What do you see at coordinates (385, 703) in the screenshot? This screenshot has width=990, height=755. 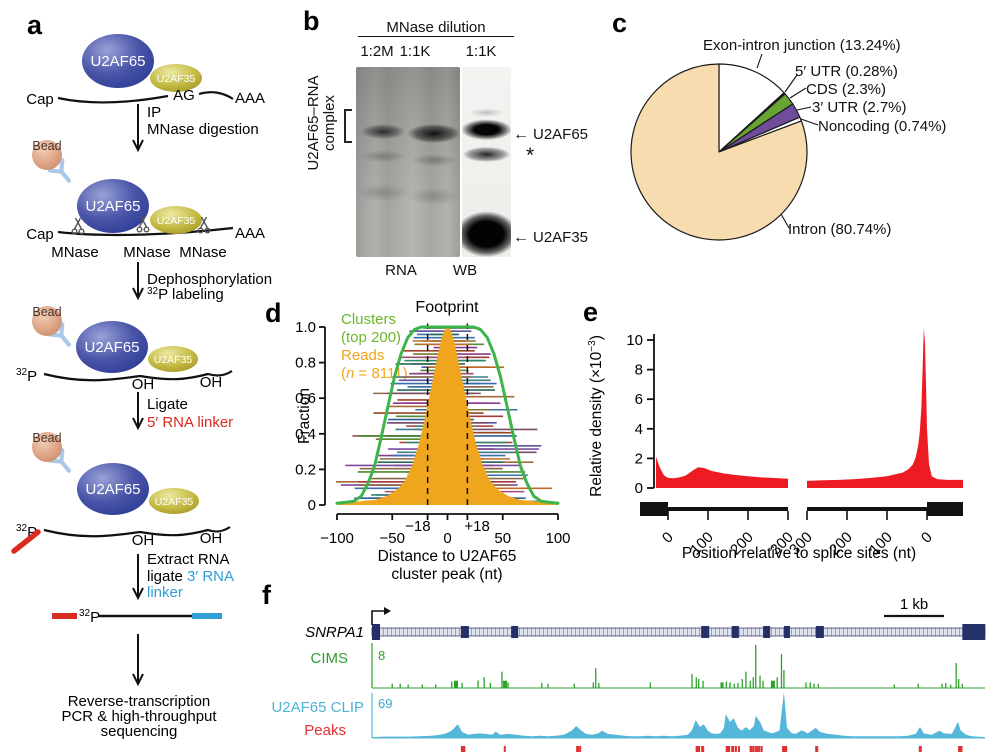 I see `clip-max-value: 69` at bounding box center [385, 703].